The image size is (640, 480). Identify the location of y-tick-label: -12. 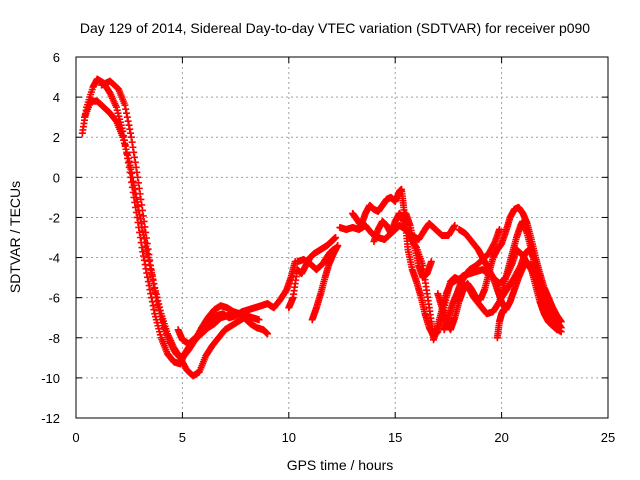
(50, 418).